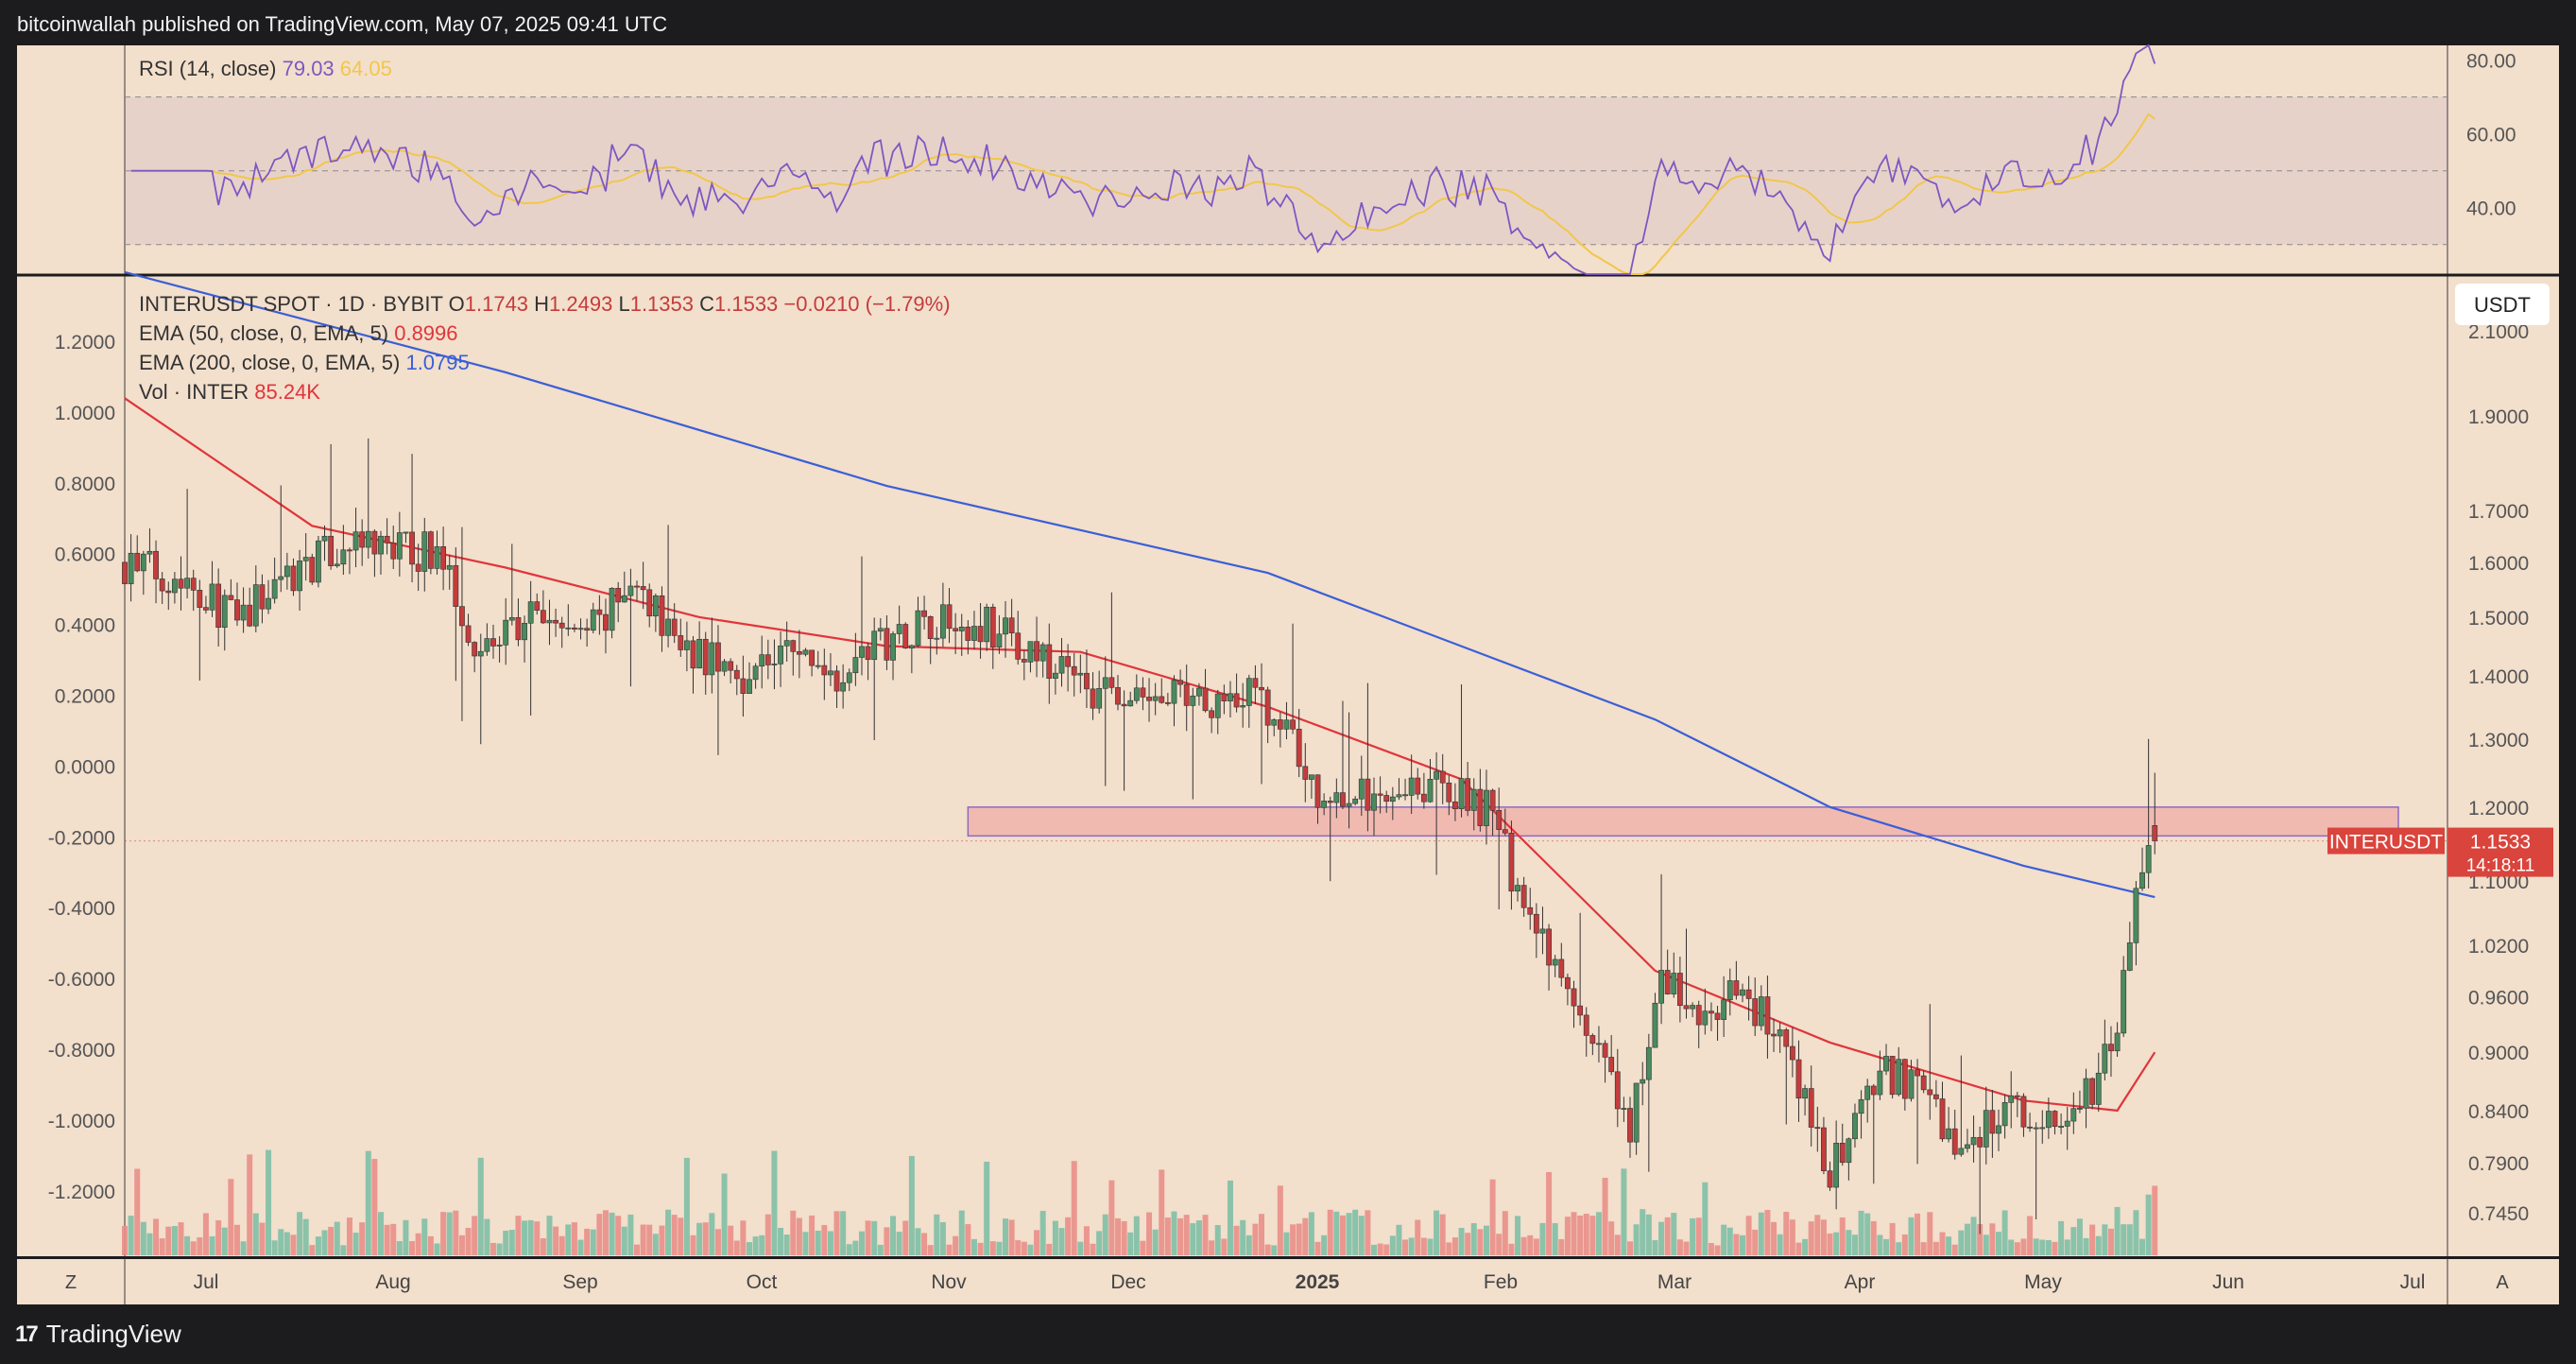 The width and height of the screenshot is (2576, 1364). What do you see at coordinates (2413, 1282) in the screenshot?
I see `time-axis-label: Jul` at bounding box center [2413, 1282].